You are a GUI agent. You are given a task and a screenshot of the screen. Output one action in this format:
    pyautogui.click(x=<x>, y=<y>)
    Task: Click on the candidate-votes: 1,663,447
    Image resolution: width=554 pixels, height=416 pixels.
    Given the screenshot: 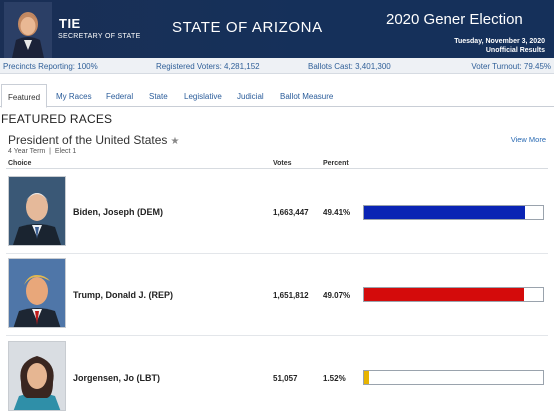 What is the action you would take?
    pyautogui.click(x=291, y=212)
    